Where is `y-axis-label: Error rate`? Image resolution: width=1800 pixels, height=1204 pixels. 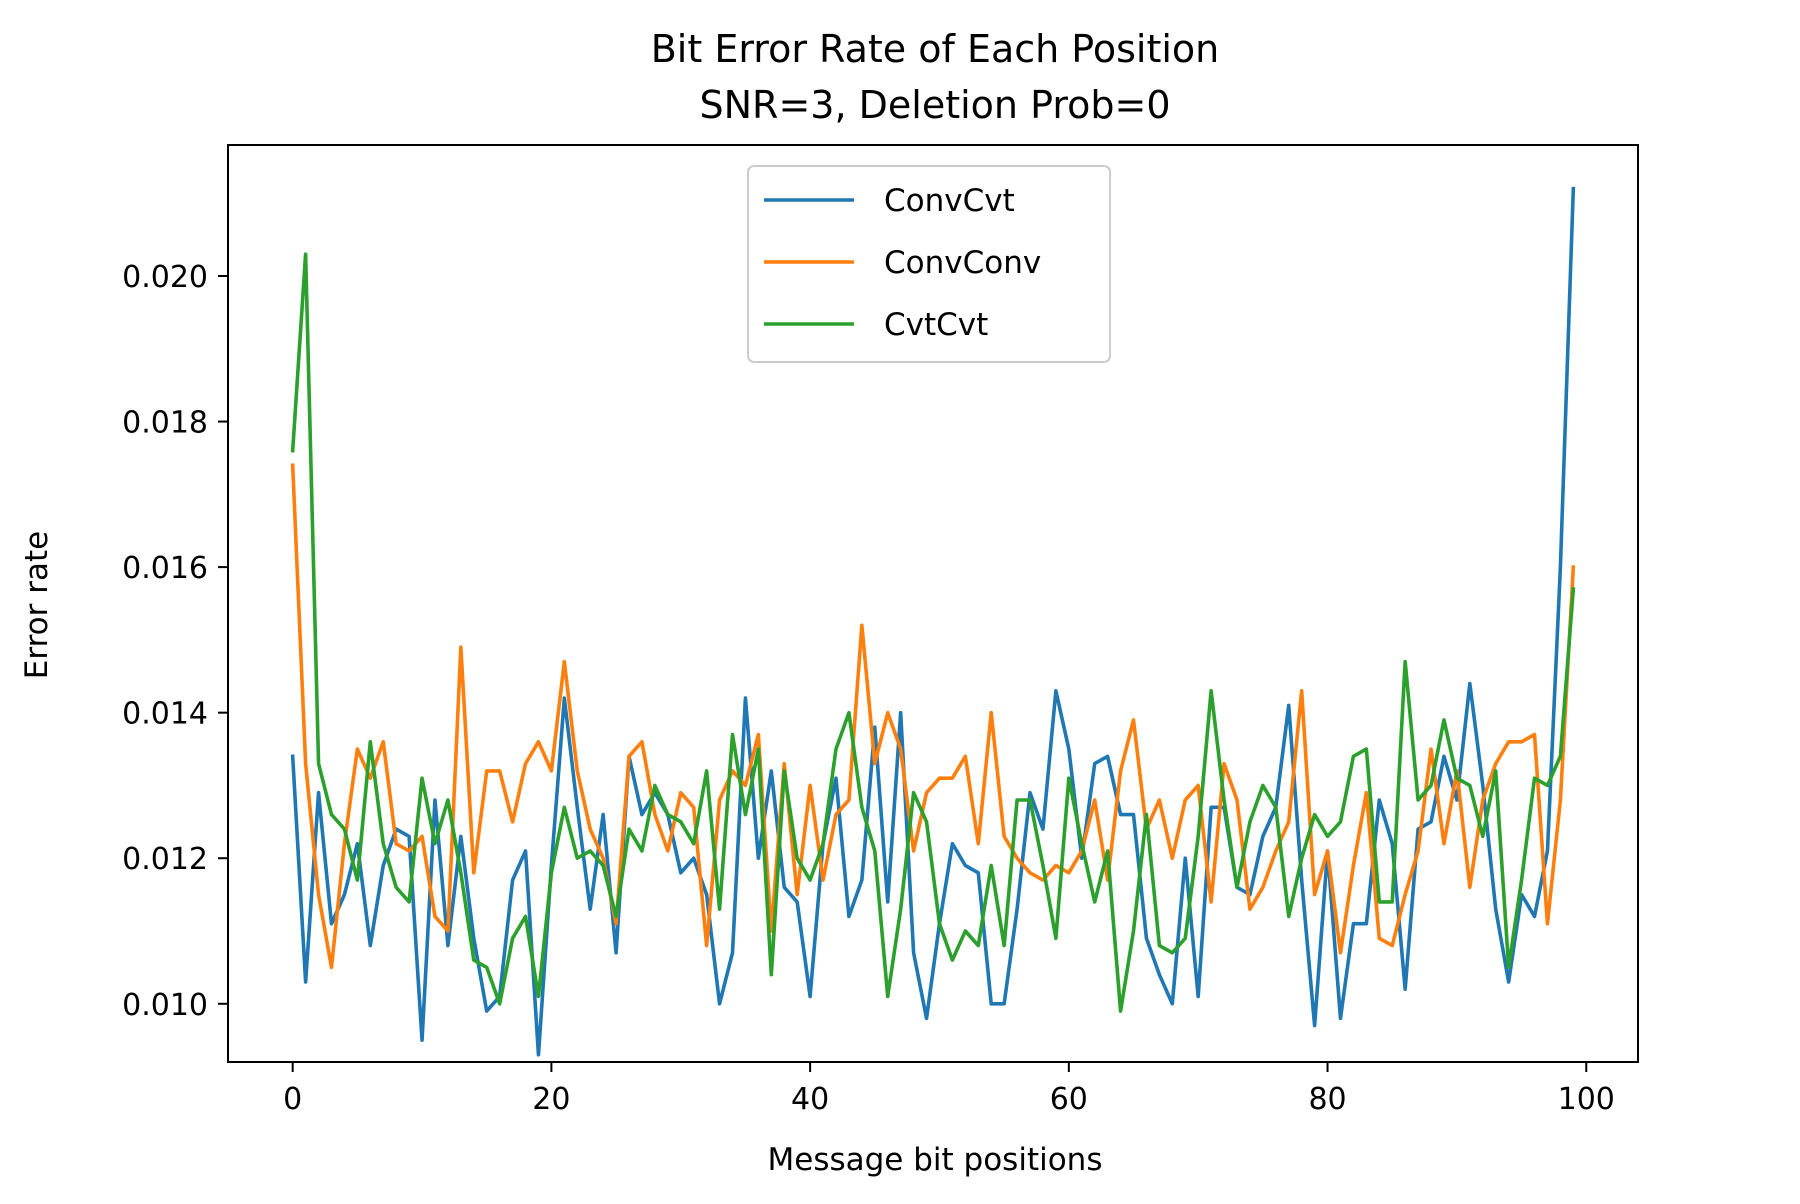 y-axis-label: Error rate is located at coordinates (37, 605).